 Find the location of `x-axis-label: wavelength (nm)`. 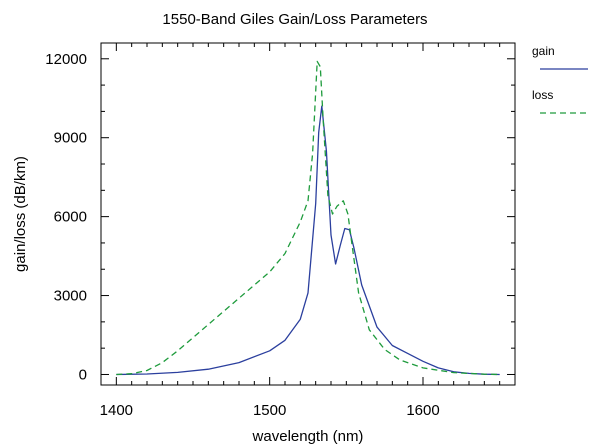

x-axis-label: wavelength (nm) is located at coordinates (308, 436).